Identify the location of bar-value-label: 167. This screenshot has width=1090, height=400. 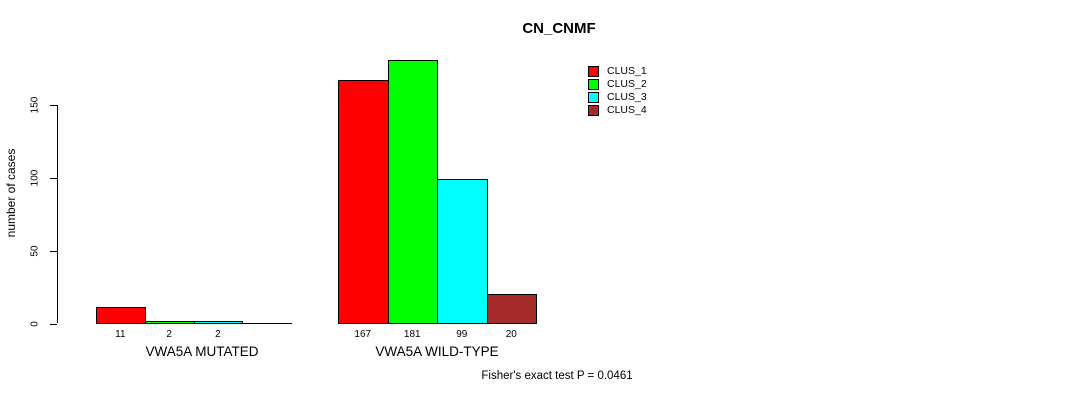
(363, 334).